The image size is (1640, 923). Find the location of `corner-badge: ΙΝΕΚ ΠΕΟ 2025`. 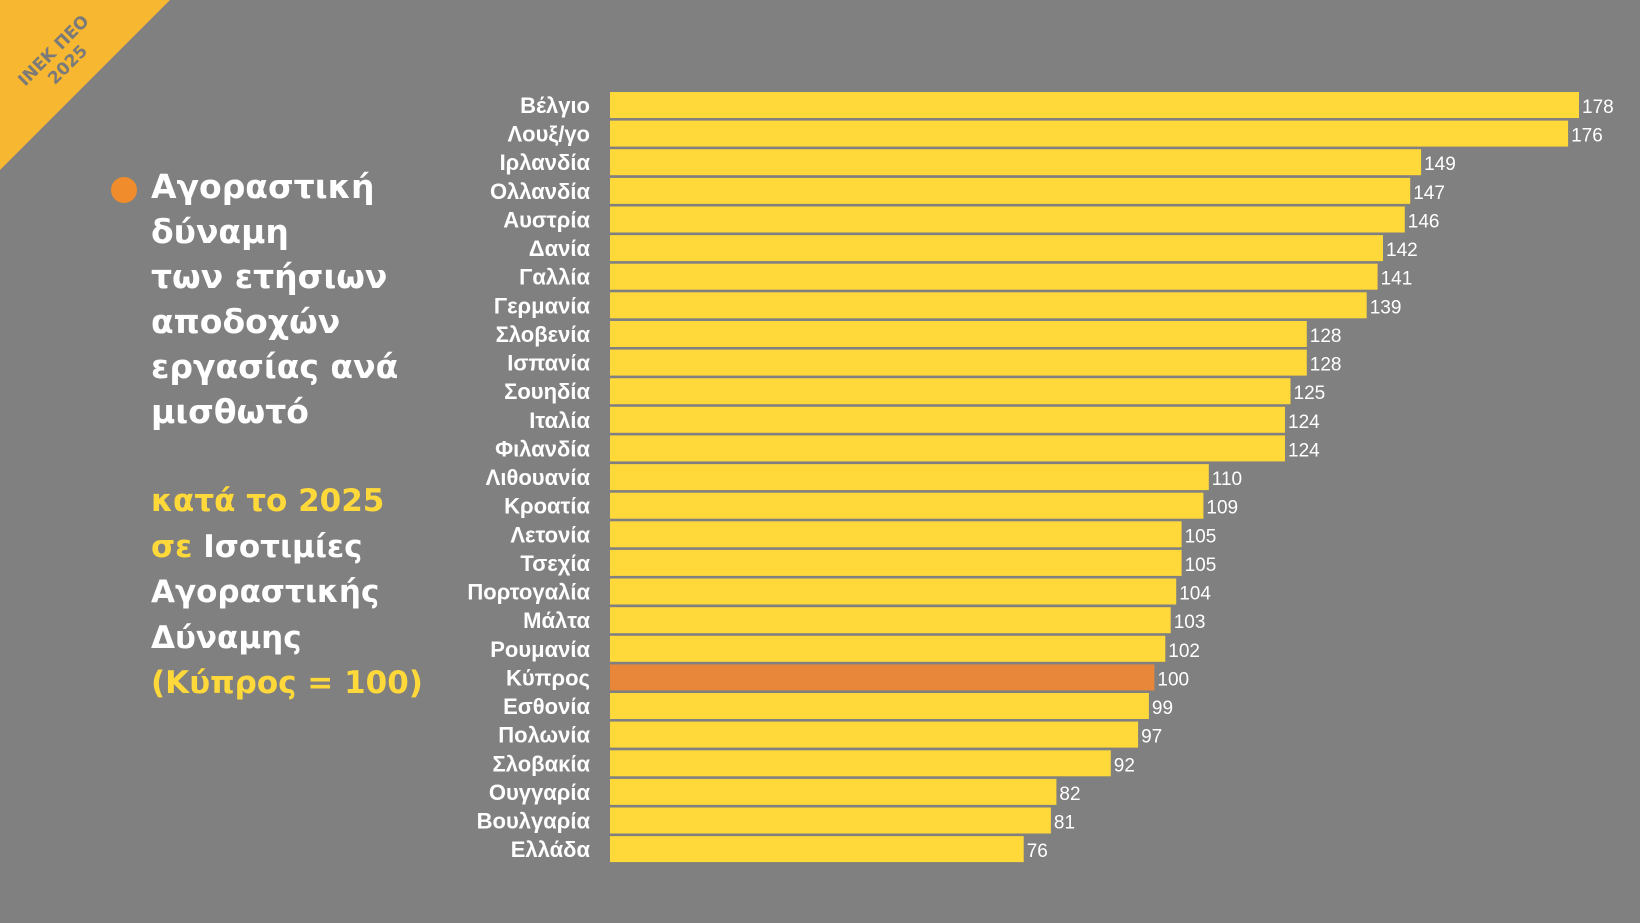

corner-badge: ΙΝΕΚ ΠΕΟ 2025 is located at coordinates (85, 85).